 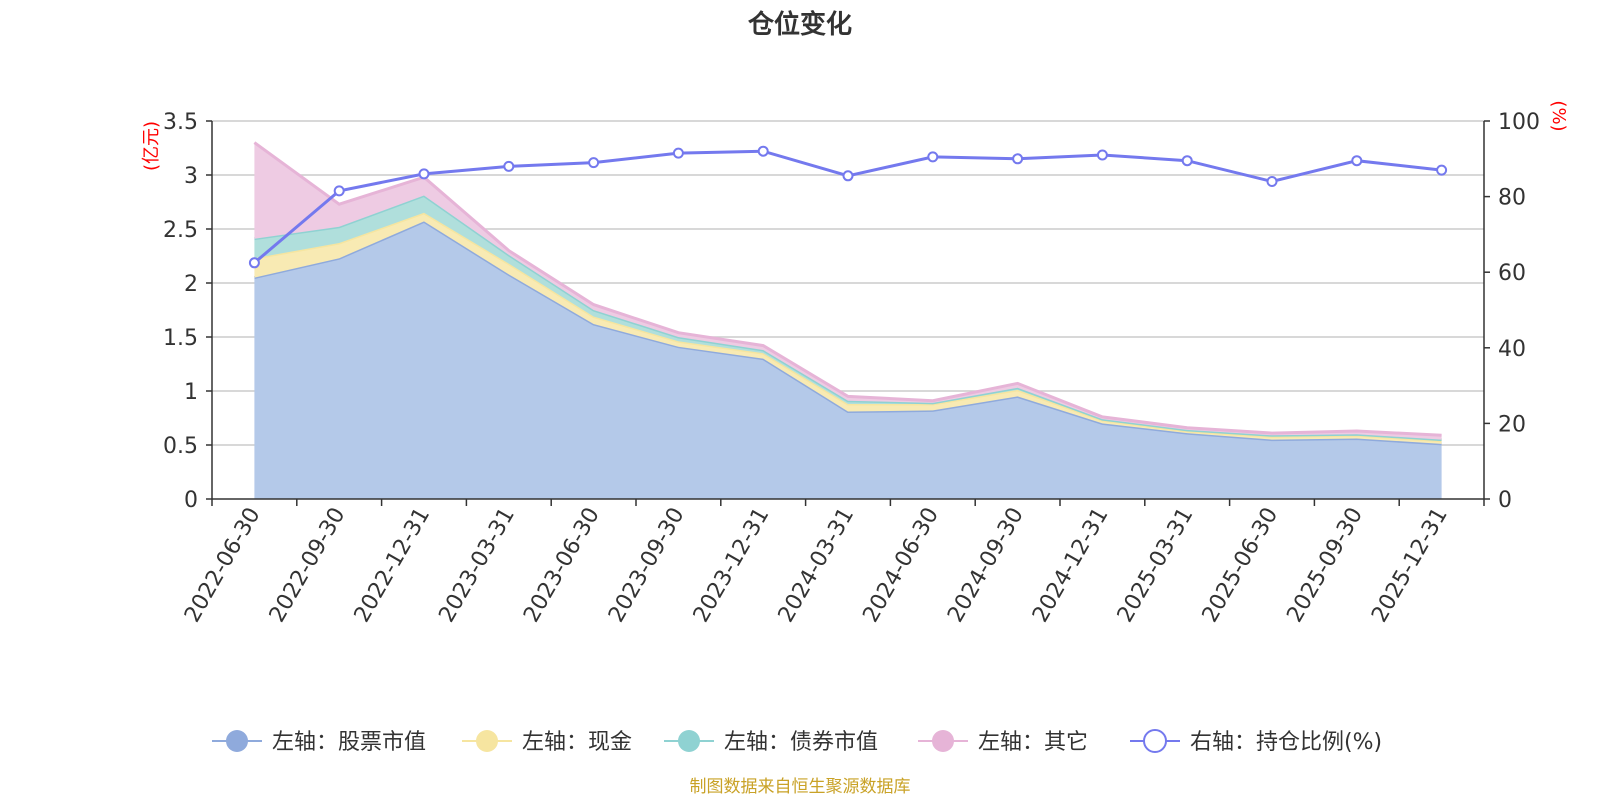 What do you see at coordinates (1325, 565) in the screenshot?
I see `x-axis-tick-label: 2025-09-30` at bounding box center [1325, 565].